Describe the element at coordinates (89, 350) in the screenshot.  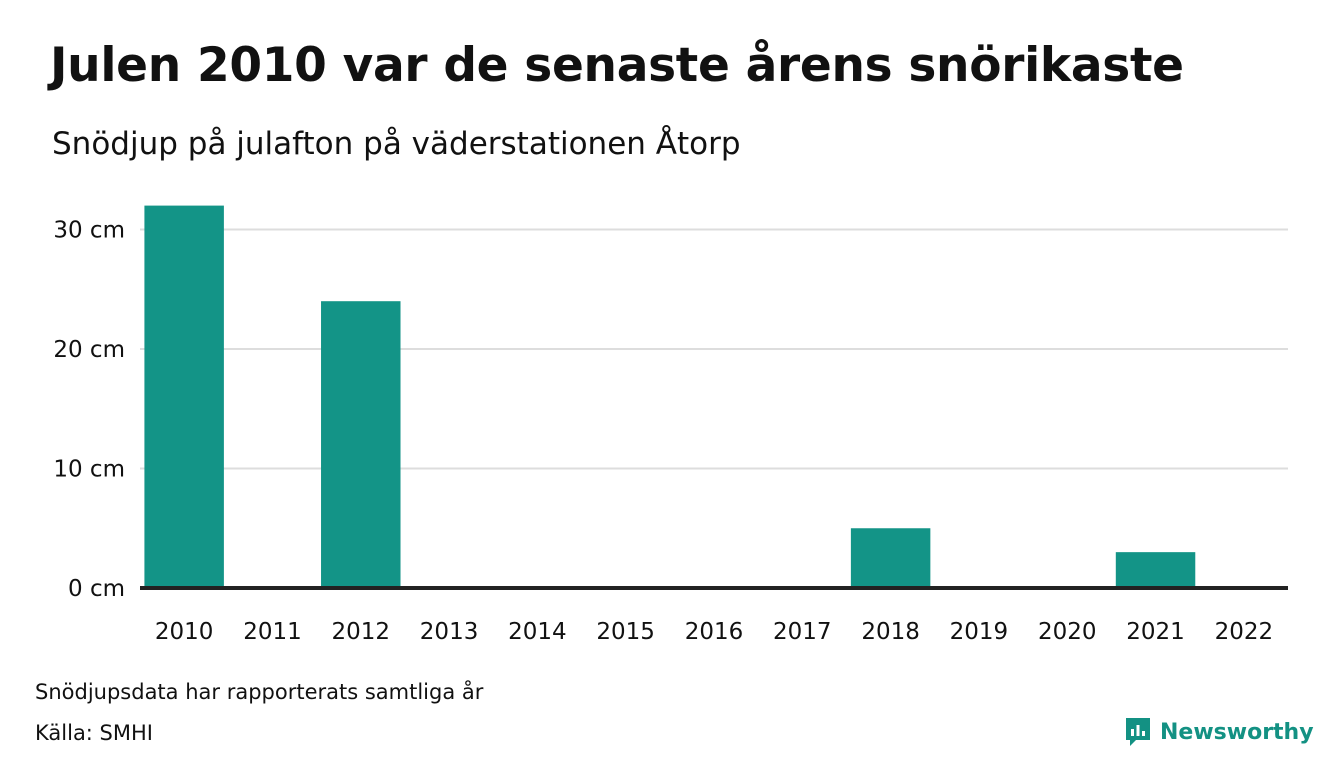
I see `y-tick-label: 20 cm` at that location.